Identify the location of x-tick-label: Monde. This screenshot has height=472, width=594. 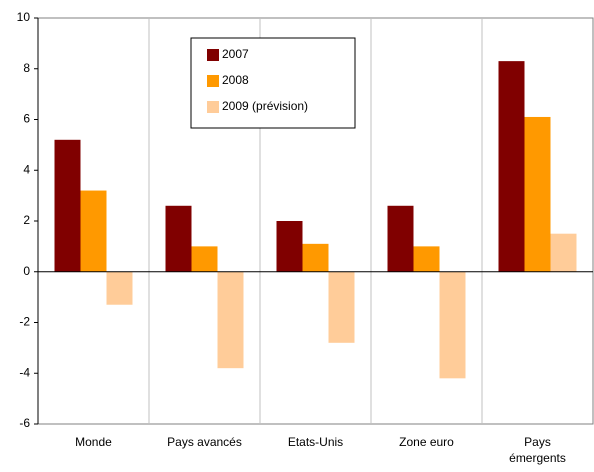
(93, 442).